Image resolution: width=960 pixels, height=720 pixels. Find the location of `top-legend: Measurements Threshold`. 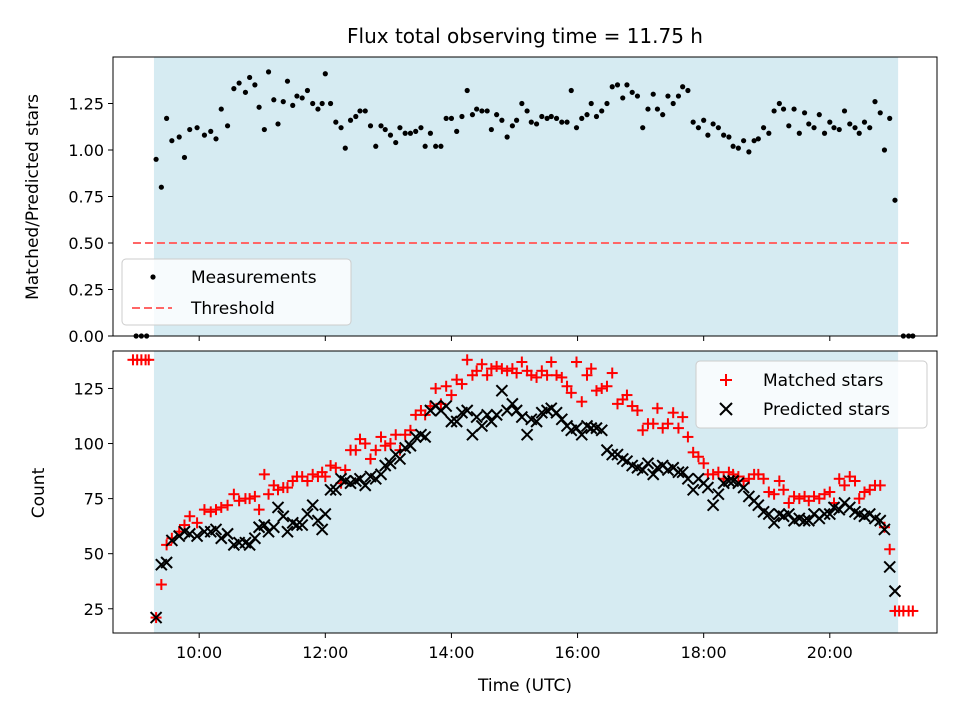

top-legend: Measurements Threshold is located at coordinates (236, 292).